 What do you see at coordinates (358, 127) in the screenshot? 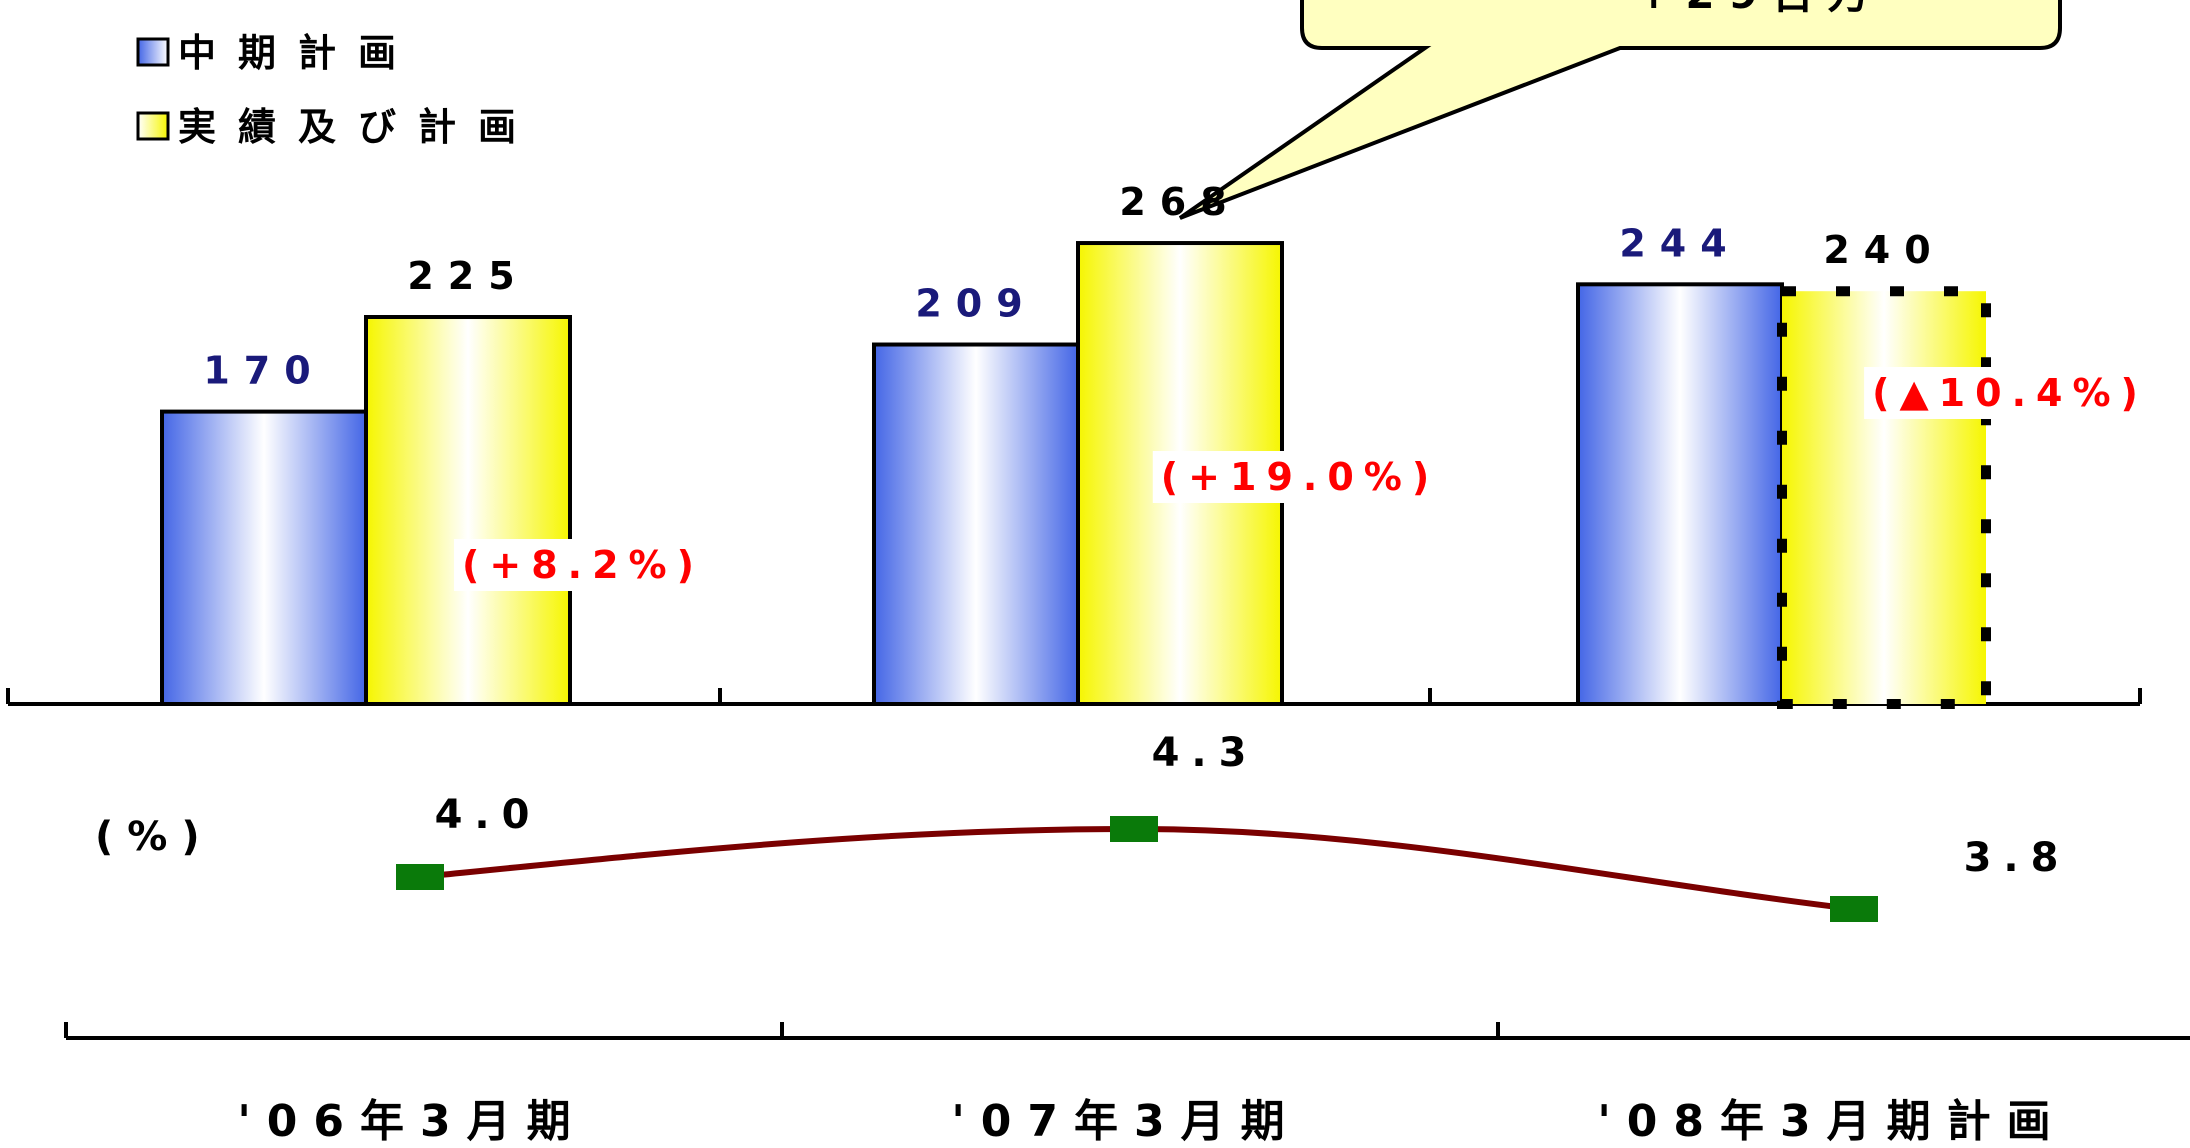
I see `legend-label-actual: 実績及び計画` at bounding box center [358, 127].